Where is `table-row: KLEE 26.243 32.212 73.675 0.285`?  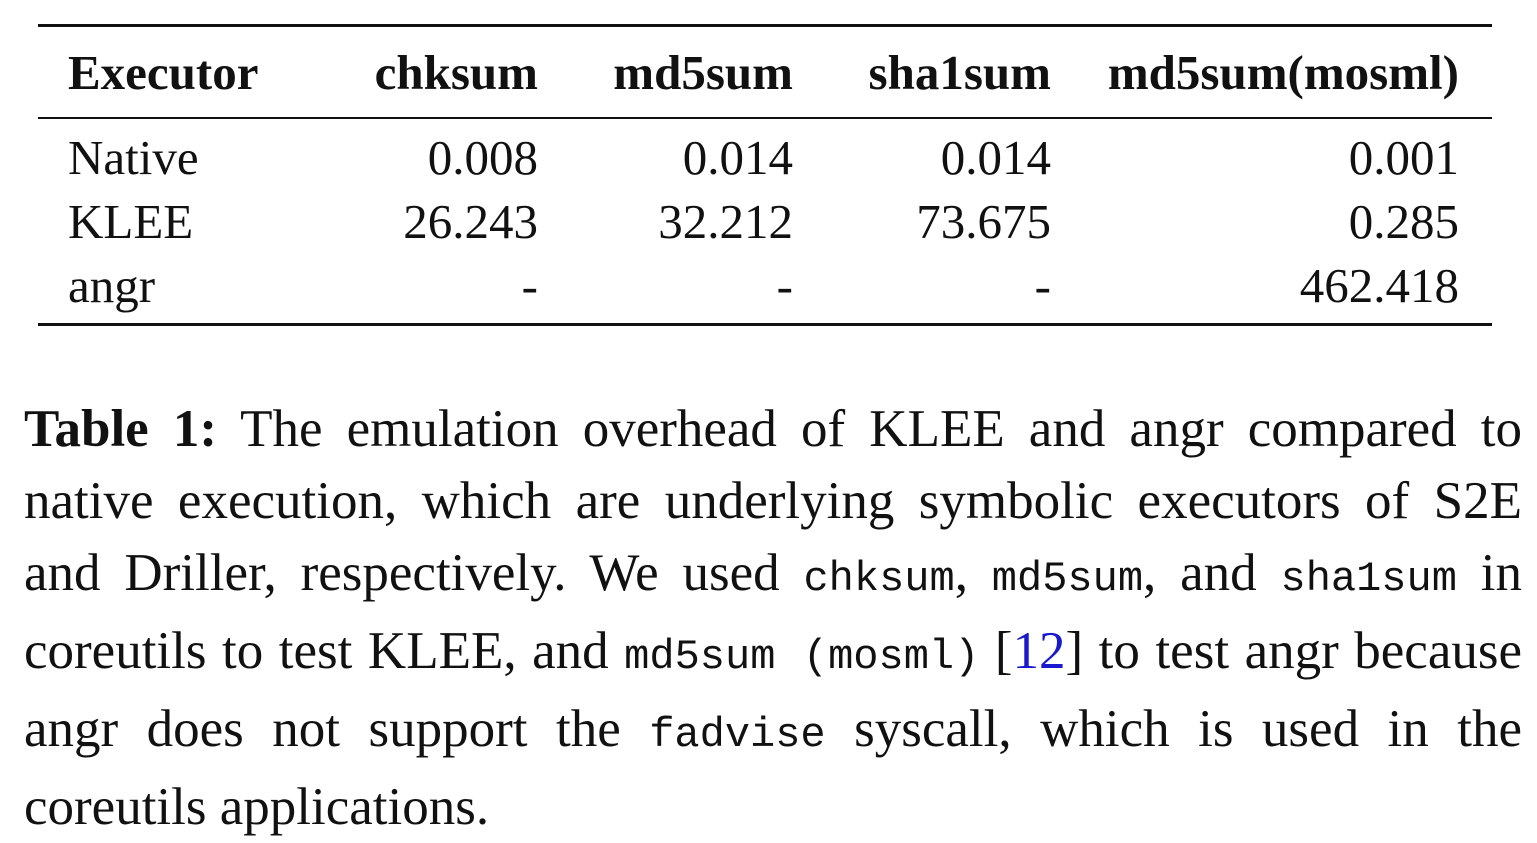
table-row: KLEE 26.243 32.212 73.675 0.285 is located at coordinates (765, 221).